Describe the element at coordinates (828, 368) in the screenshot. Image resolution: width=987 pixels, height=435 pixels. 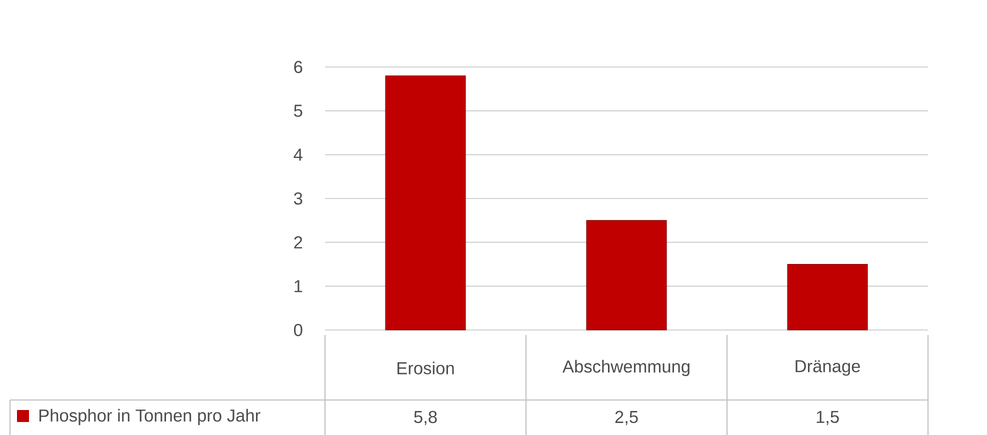
I see `x-tick-label: Dränage` at that location.